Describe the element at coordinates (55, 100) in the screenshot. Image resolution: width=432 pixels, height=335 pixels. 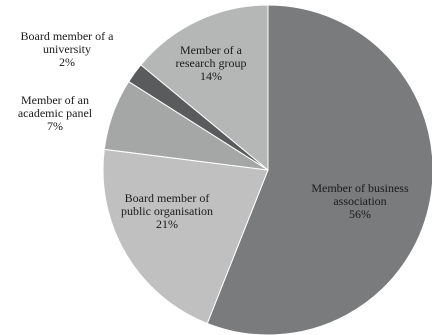
I see `slice-label-line: Member of an` at that location.